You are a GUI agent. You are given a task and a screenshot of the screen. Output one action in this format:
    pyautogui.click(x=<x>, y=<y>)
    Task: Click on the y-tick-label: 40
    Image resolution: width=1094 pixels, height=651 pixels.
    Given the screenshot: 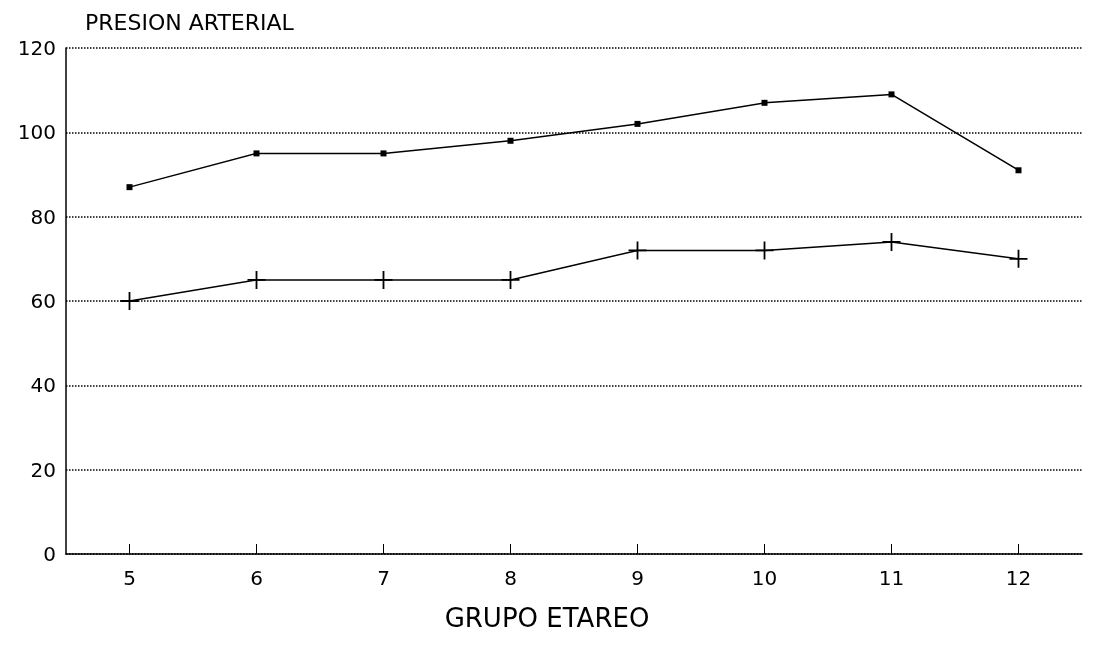 What is the action you would take?
    pyautogui.click(x=43, y=385)
    